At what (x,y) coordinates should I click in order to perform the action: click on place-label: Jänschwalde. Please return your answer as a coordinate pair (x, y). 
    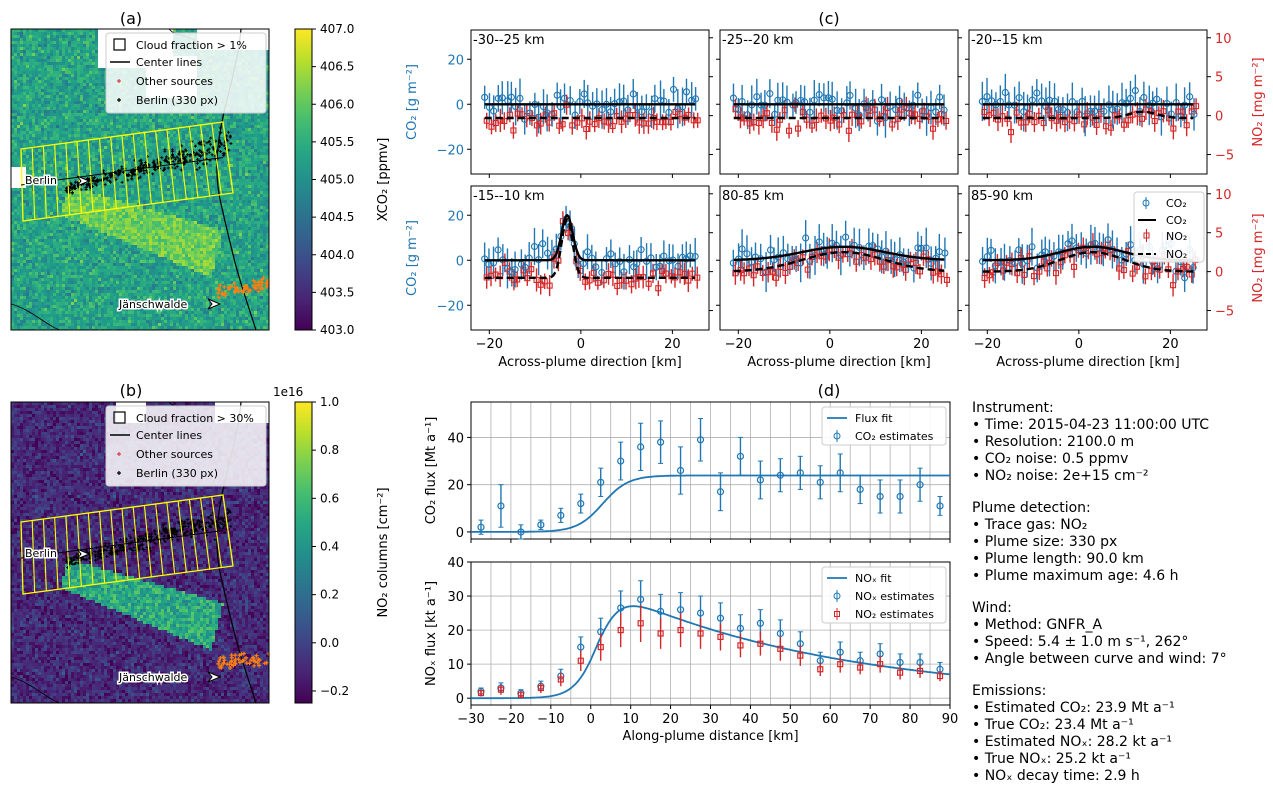
    Looking at the image, I should click on (152, 304).